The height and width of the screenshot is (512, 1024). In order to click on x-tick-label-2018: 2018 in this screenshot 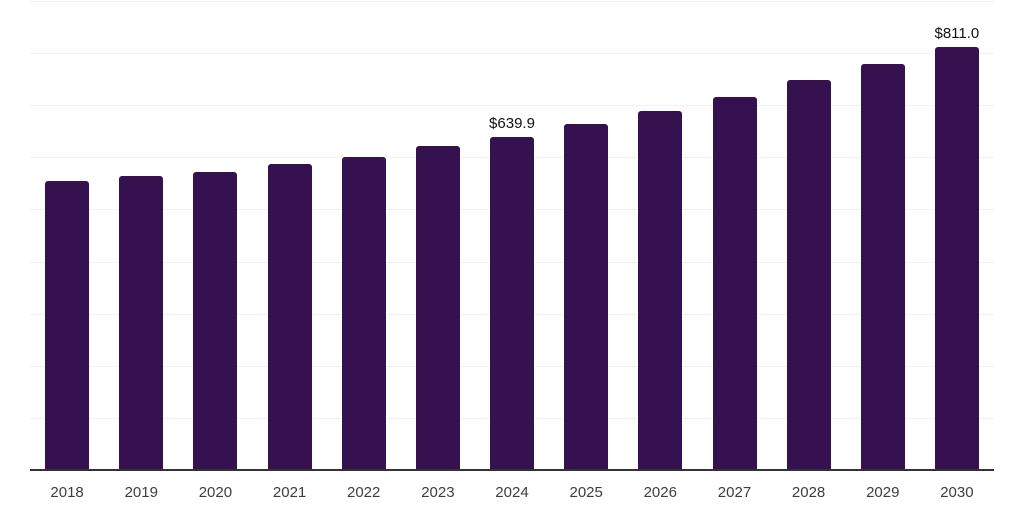, I will do `click(67, 492)`.